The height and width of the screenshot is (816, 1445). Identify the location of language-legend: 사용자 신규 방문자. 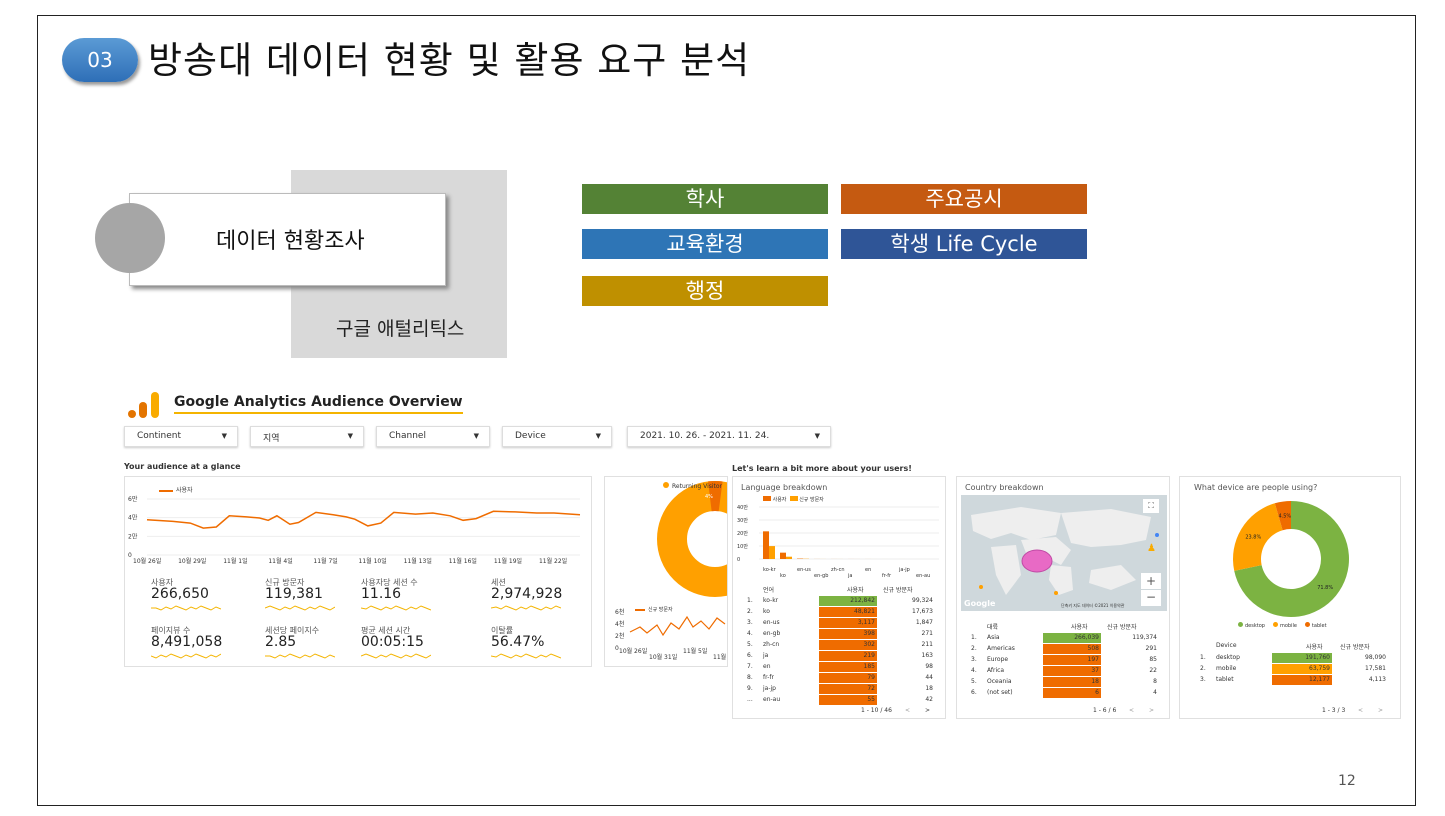
(793, 499).